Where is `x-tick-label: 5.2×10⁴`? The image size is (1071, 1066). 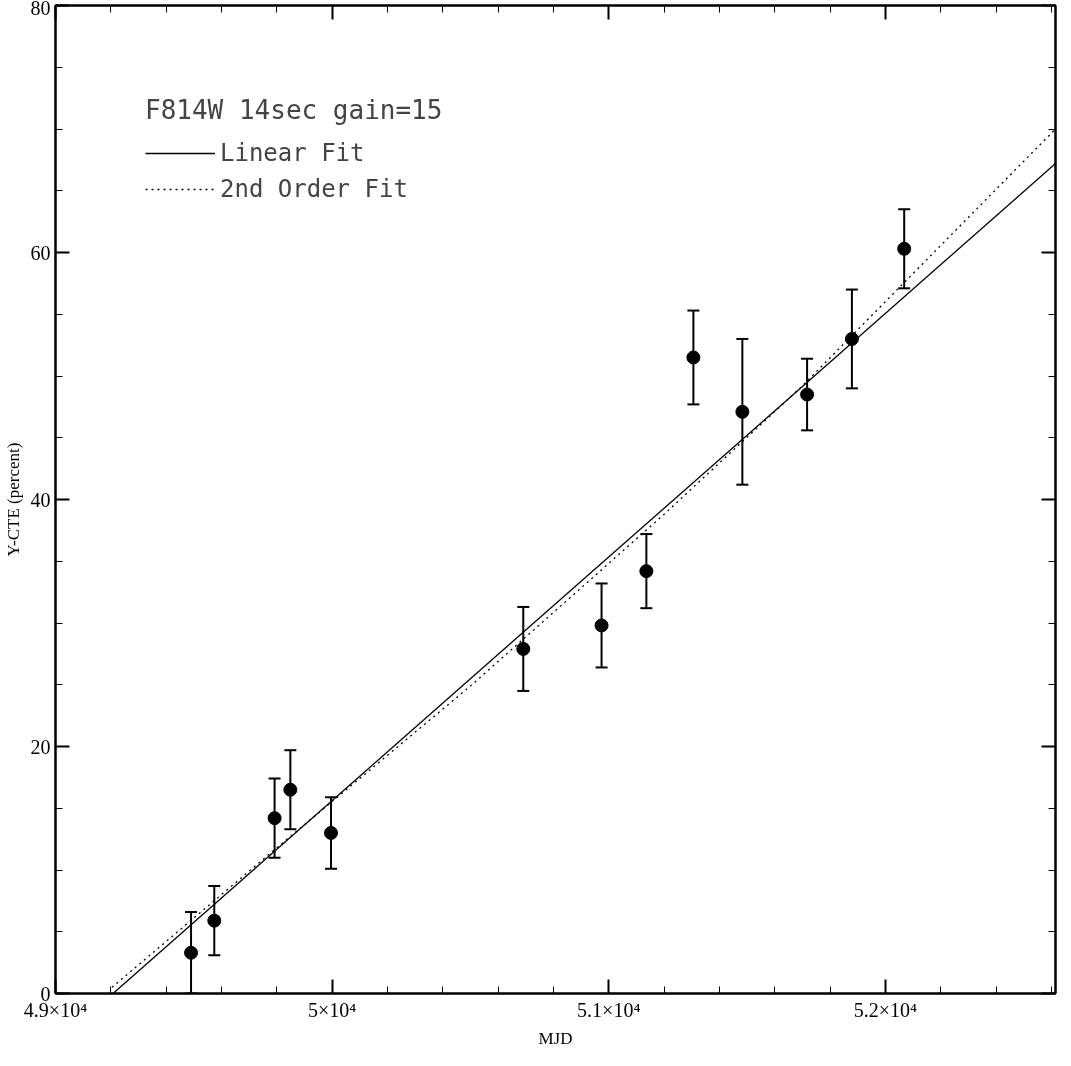
x-tick-label: 5.2×10⁴ is located at coordinates (885, 1009).